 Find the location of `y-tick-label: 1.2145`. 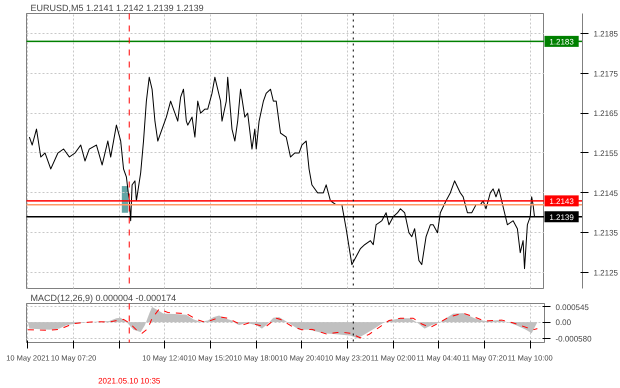

y-tick-label: 1.2145 is located at coordinates (606, 193).